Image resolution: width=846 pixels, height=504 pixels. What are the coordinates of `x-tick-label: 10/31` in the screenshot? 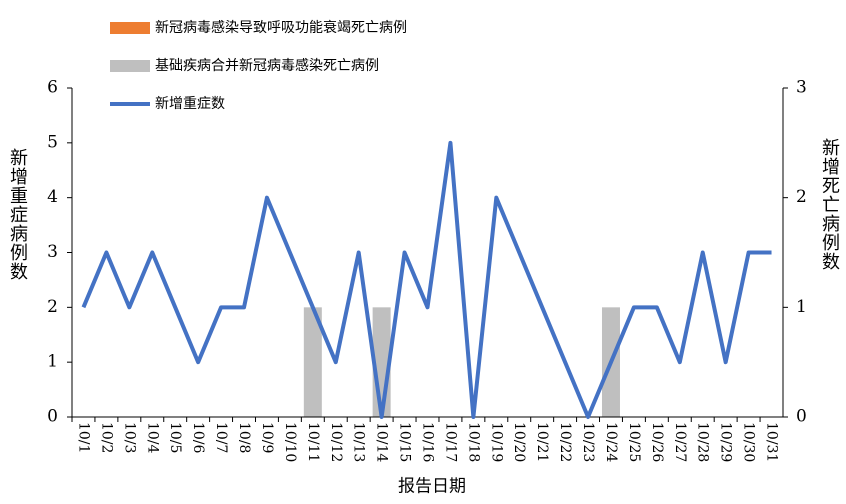 It's located at (772, 442).